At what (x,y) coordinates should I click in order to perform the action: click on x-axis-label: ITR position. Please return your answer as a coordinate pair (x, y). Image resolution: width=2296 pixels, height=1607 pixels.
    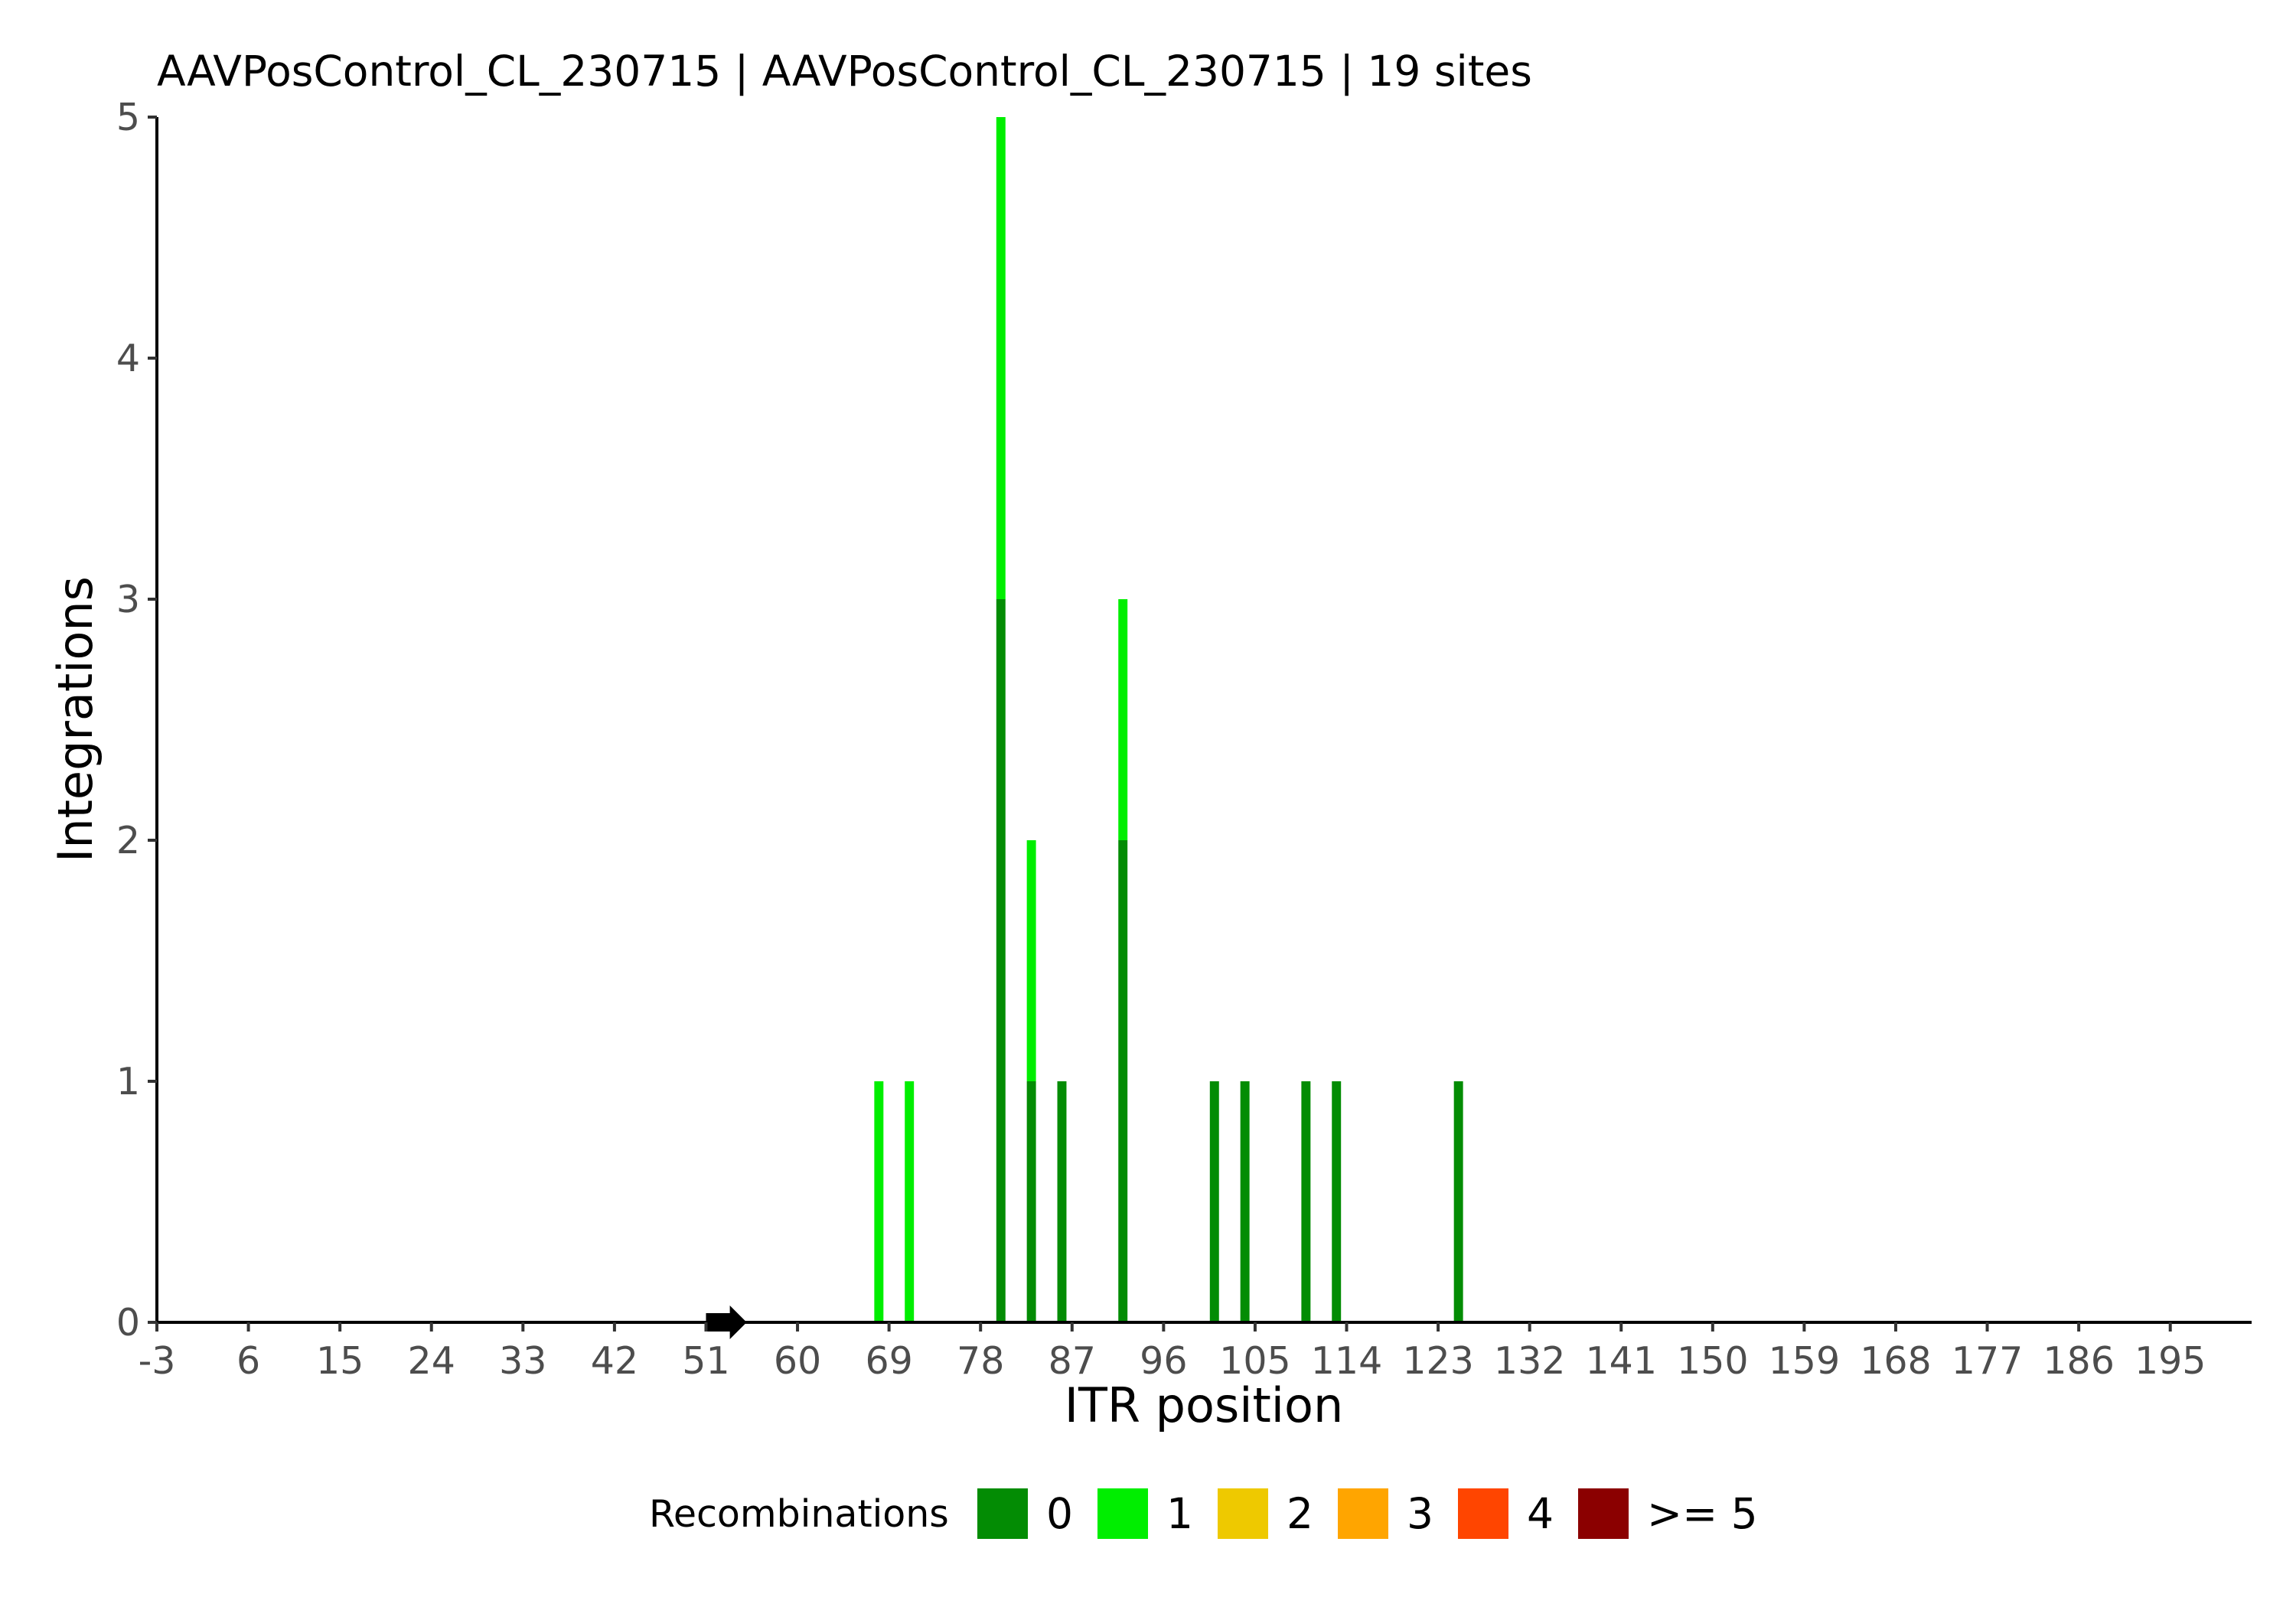
    Looking at the image, I should click on (1204, 1405).